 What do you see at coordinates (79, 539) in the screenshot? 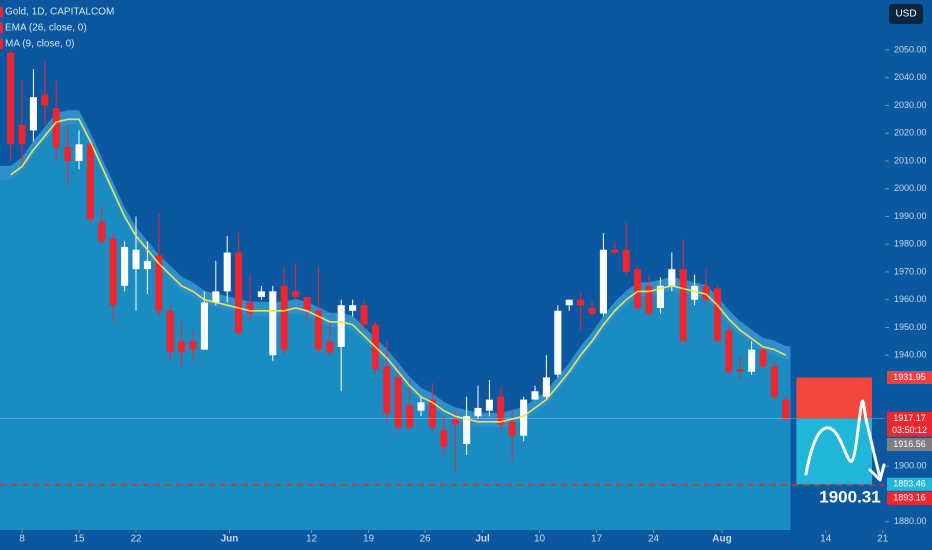
I see `x-tick-label: 15` at bounding box center [79, 539].